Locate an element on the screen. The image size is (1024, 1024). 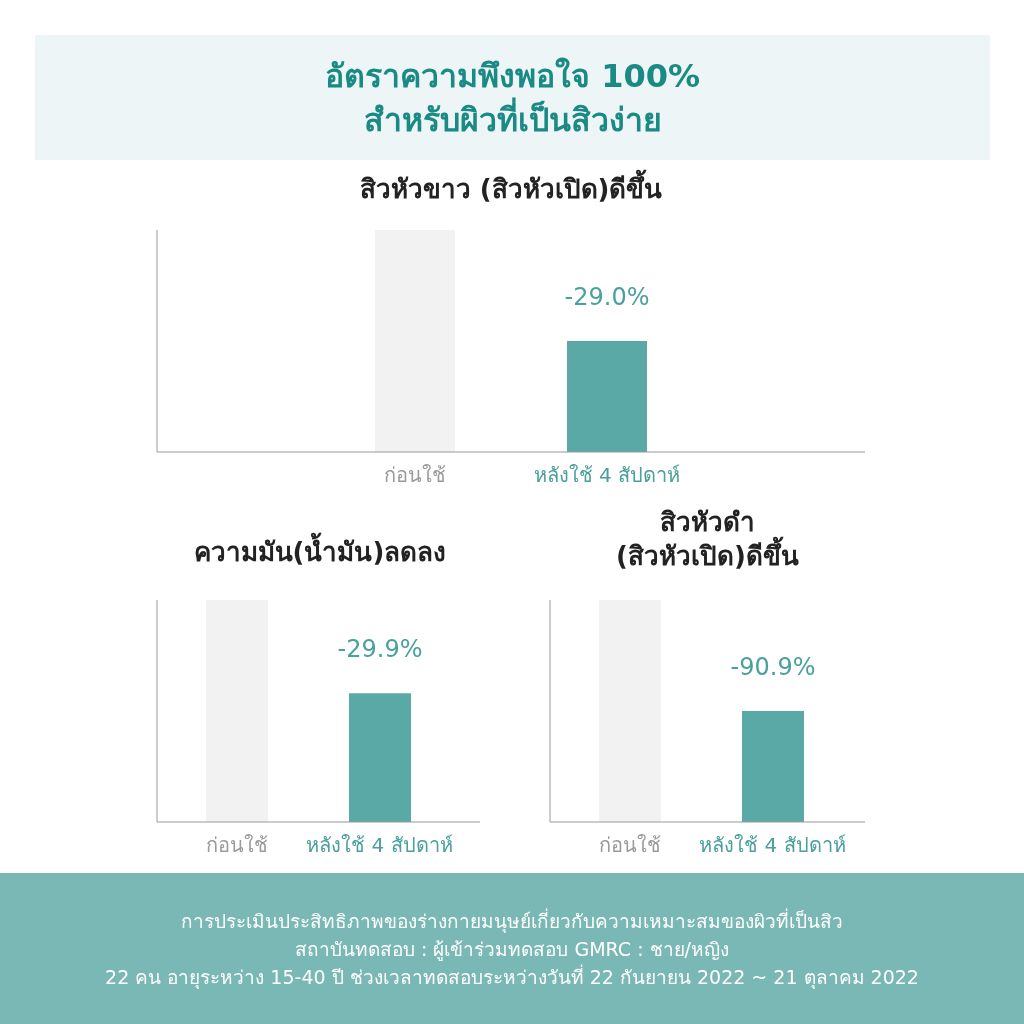
annotation: -29.0% is located at coordinates (607, 297).